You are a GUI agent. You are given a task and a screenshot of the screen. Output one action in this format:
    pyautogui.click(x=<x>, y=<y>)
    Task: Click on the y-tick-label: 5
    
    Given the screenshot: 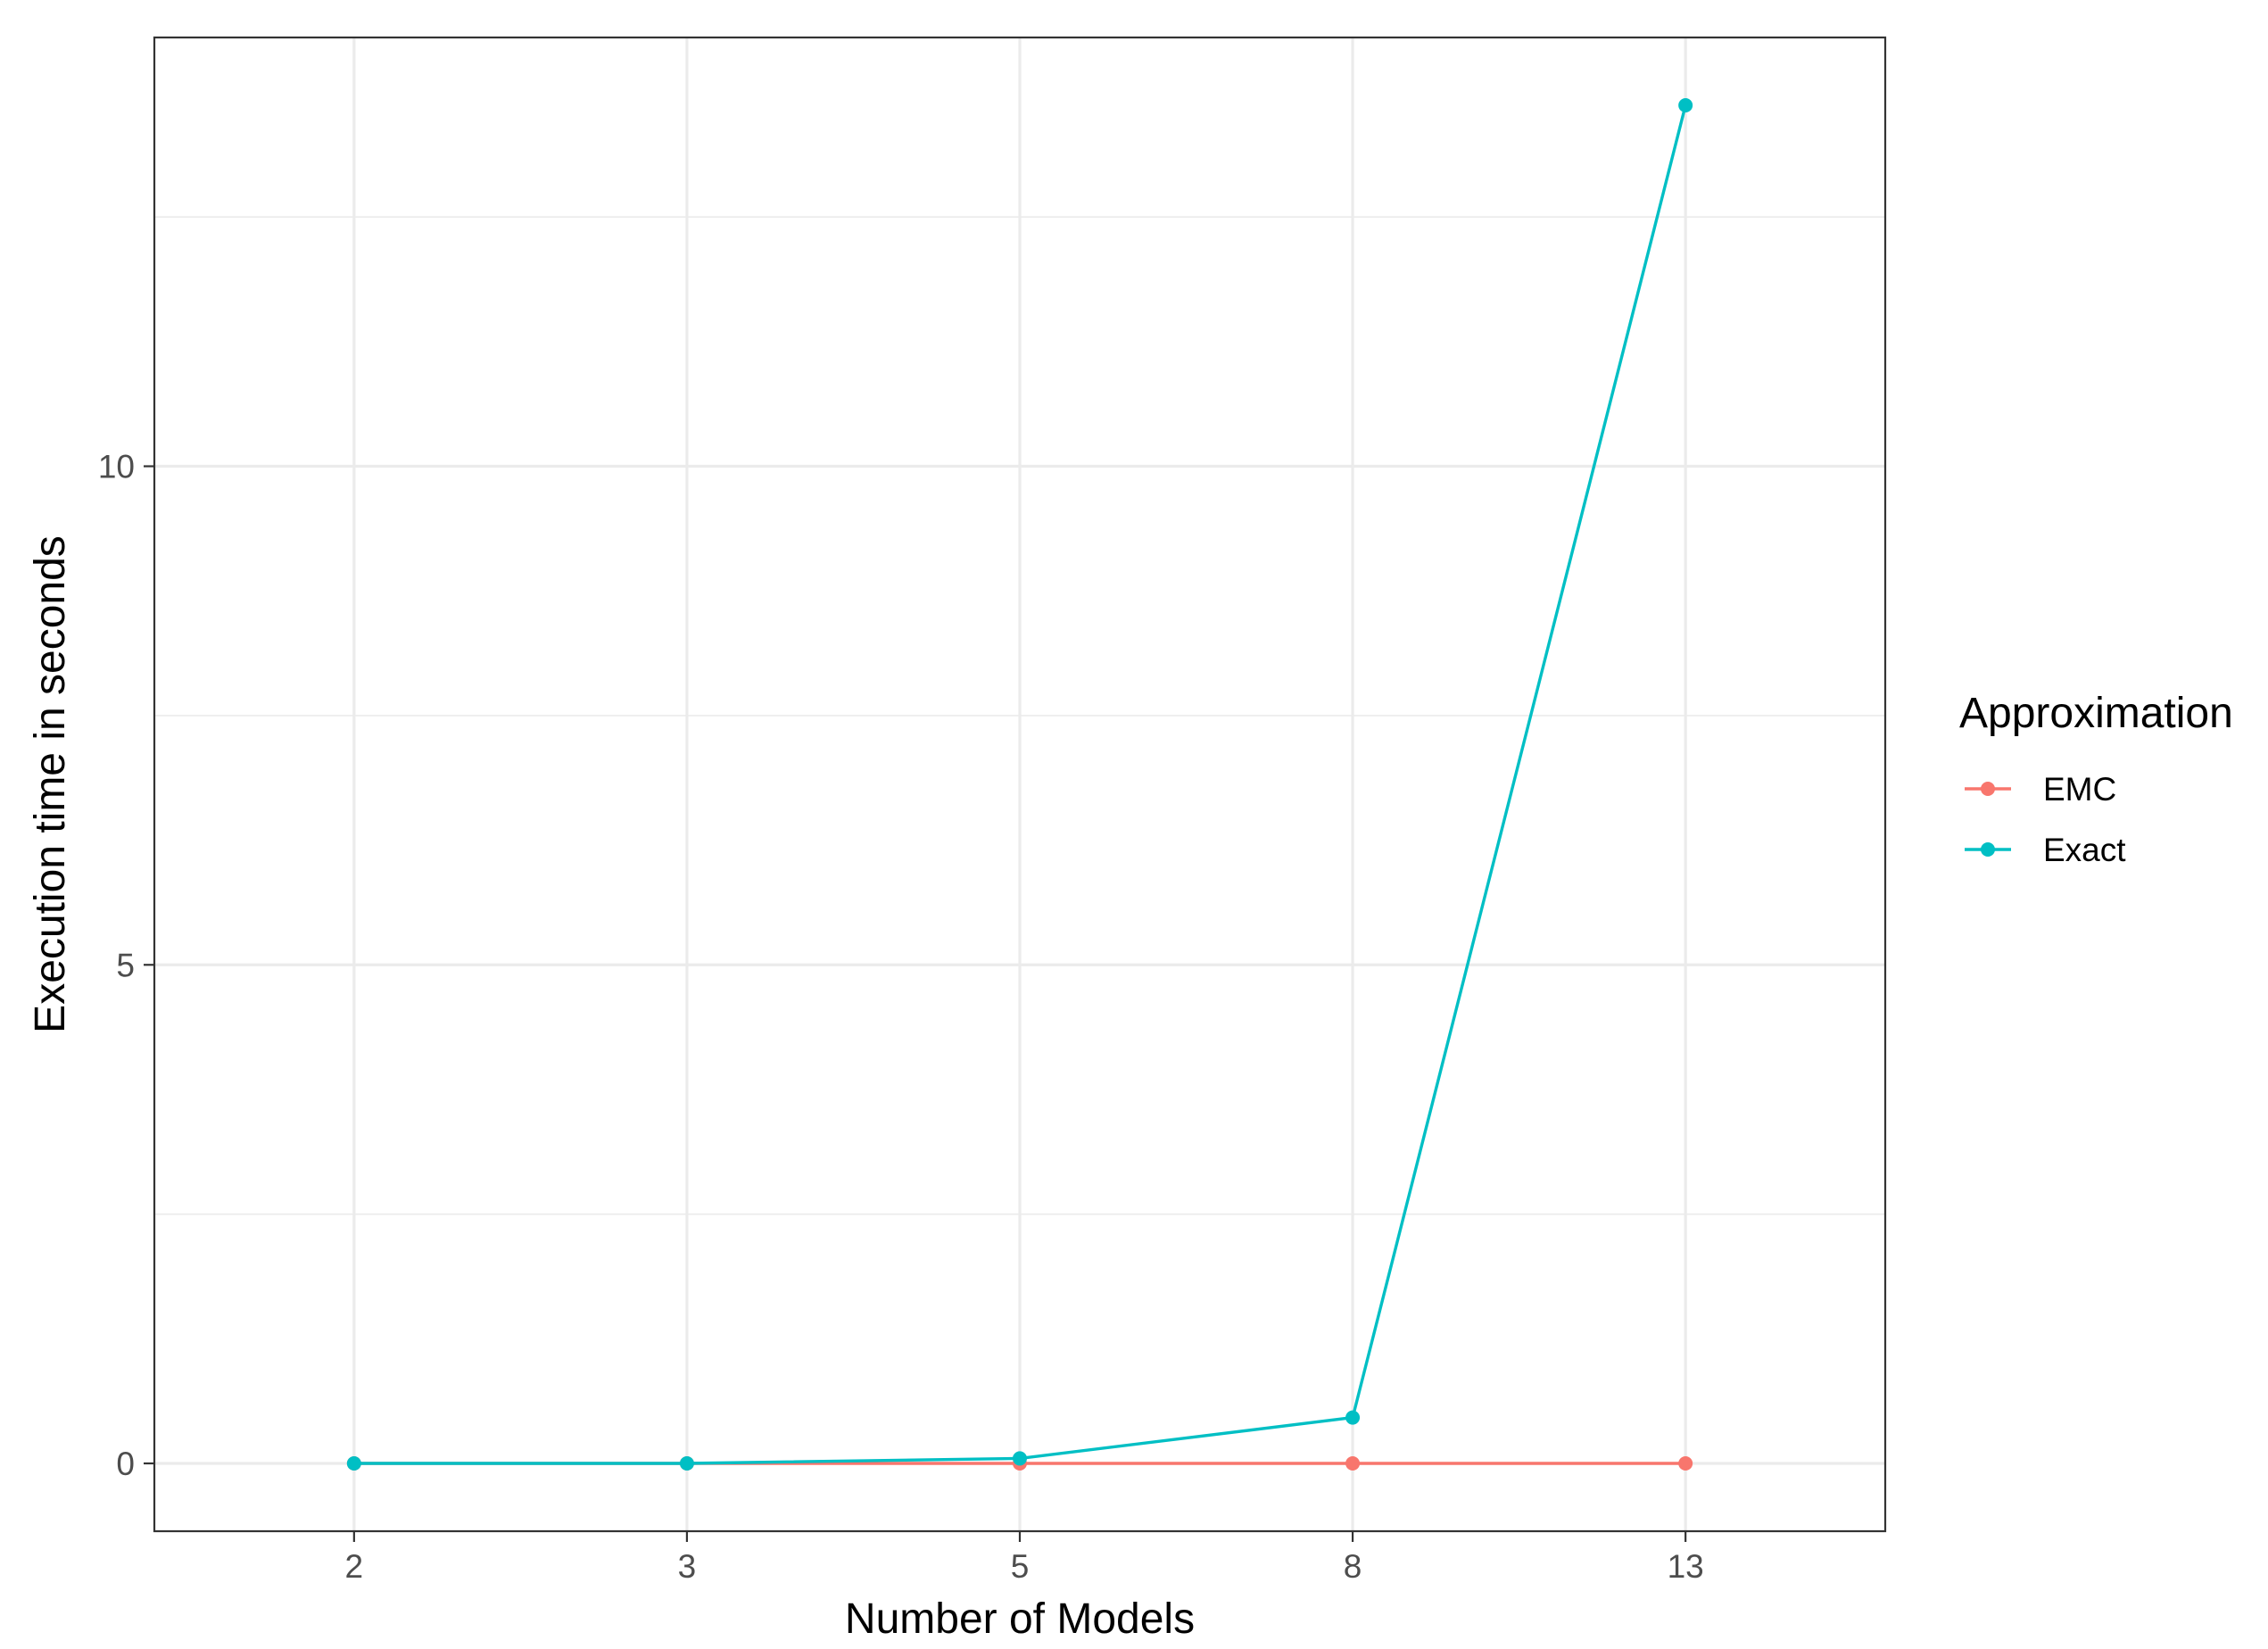 What is the action you would take?
    pyautogui.click(x=125, y=965)
    